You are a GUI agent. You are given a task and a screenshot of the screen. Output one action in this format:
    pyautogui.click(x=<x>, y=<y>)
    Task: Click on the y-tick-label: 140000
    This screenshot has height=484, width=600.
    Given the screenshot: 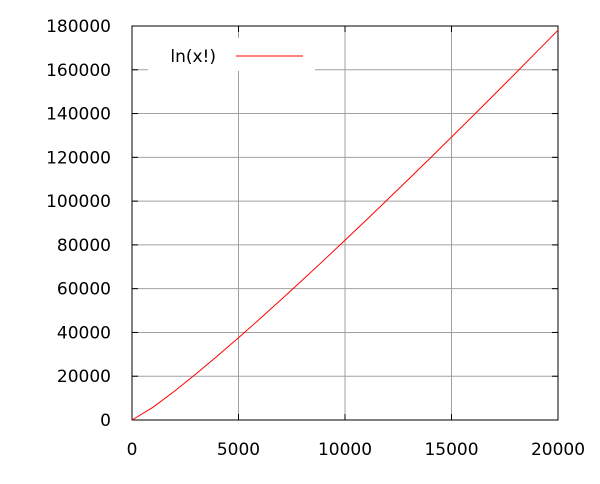 What is the action you would take?
    pyautogui.click(x=78, y=115)
    